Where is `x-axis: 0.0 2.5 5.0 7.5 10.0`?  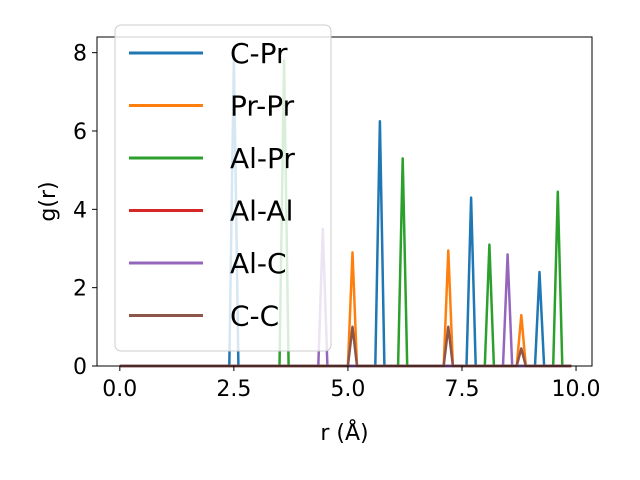
x-axis: 0.0 2.5 5.0 7.5 10.0 is located at coordinates (351, 384).